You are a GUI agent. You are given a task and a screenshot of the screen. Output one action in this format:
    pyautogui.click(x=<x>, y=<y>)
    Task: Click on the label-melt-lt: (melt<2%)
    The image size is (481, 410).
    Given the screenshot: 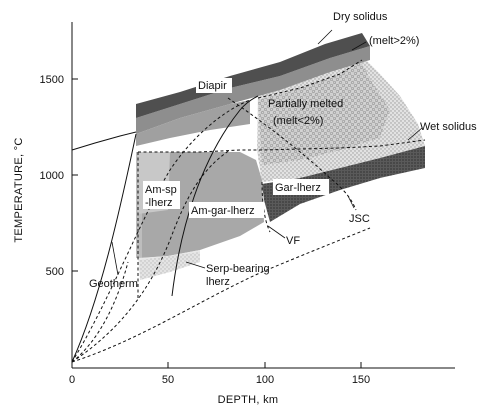 What is the action you would take?
    pyautogui.click(x=298, y=121)
    